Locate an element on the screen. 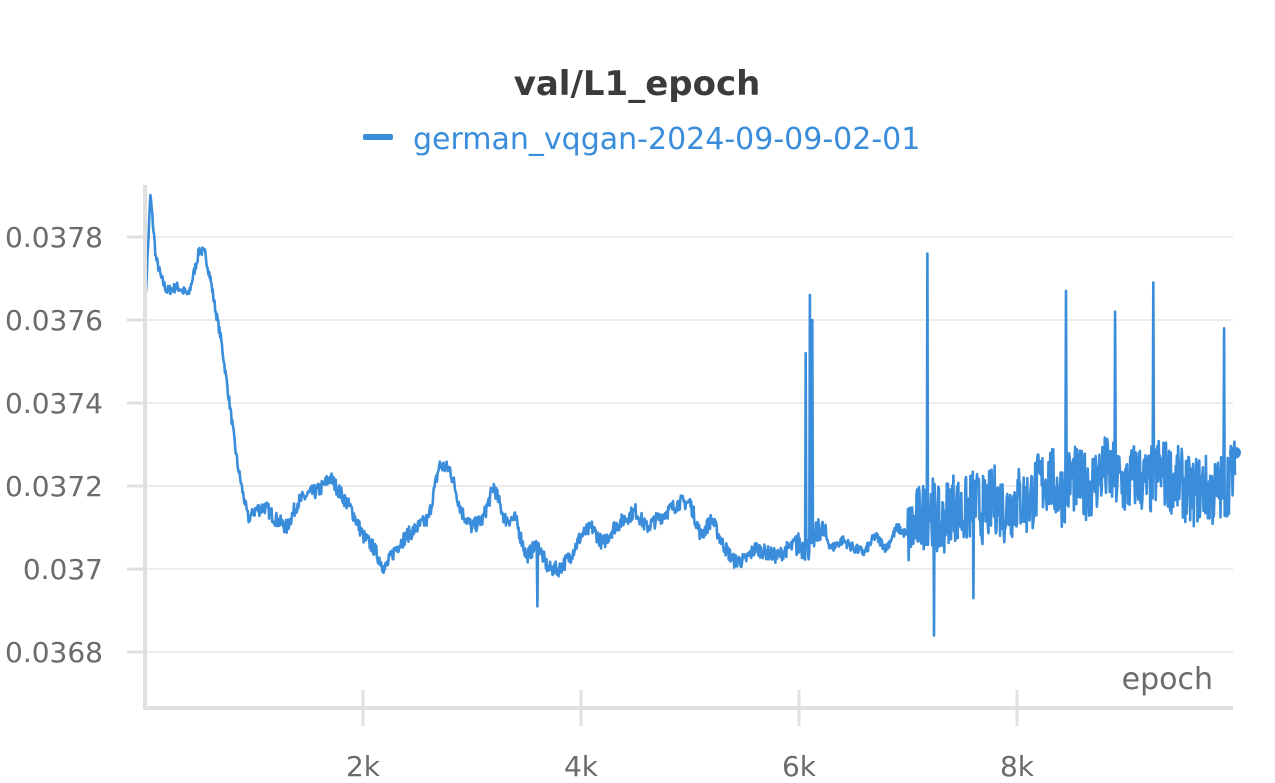 Image resolution: width=1275 pixels, height=783 pixels. x-tick-label: 6k is located at coordinates (799, 766).